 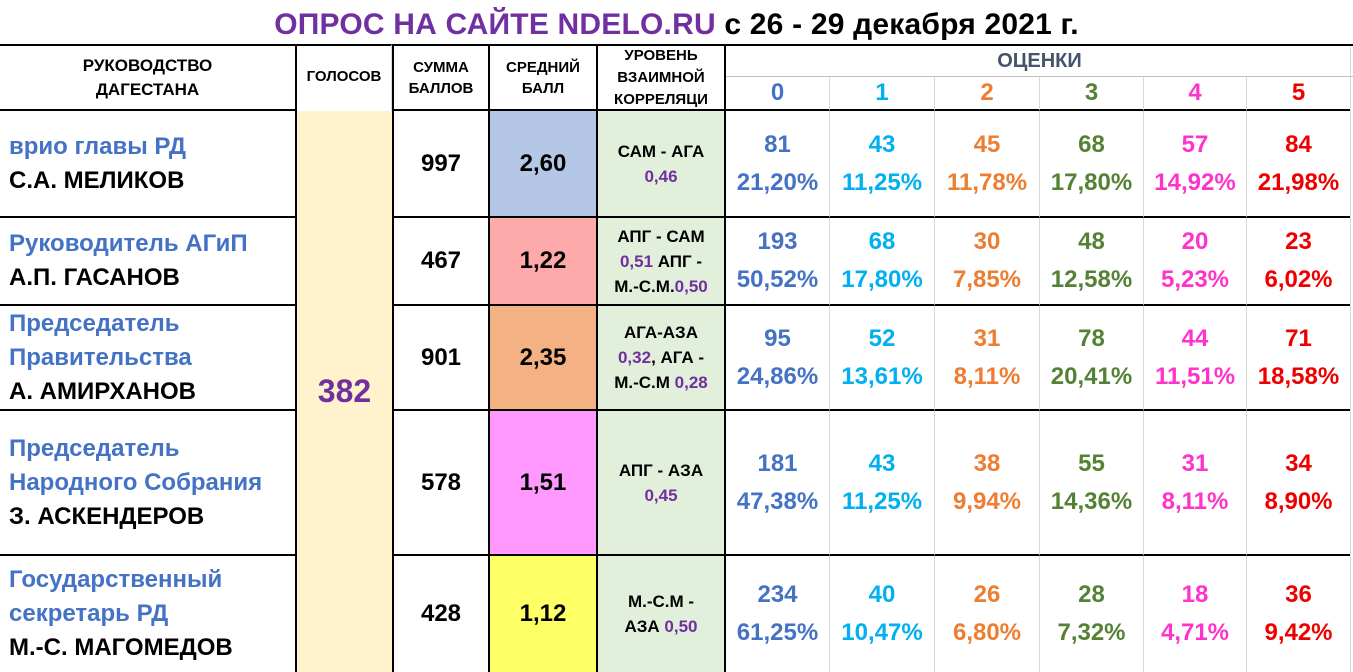 I want to click on grade-percent: 11,78%, so click(x=987, y=182).